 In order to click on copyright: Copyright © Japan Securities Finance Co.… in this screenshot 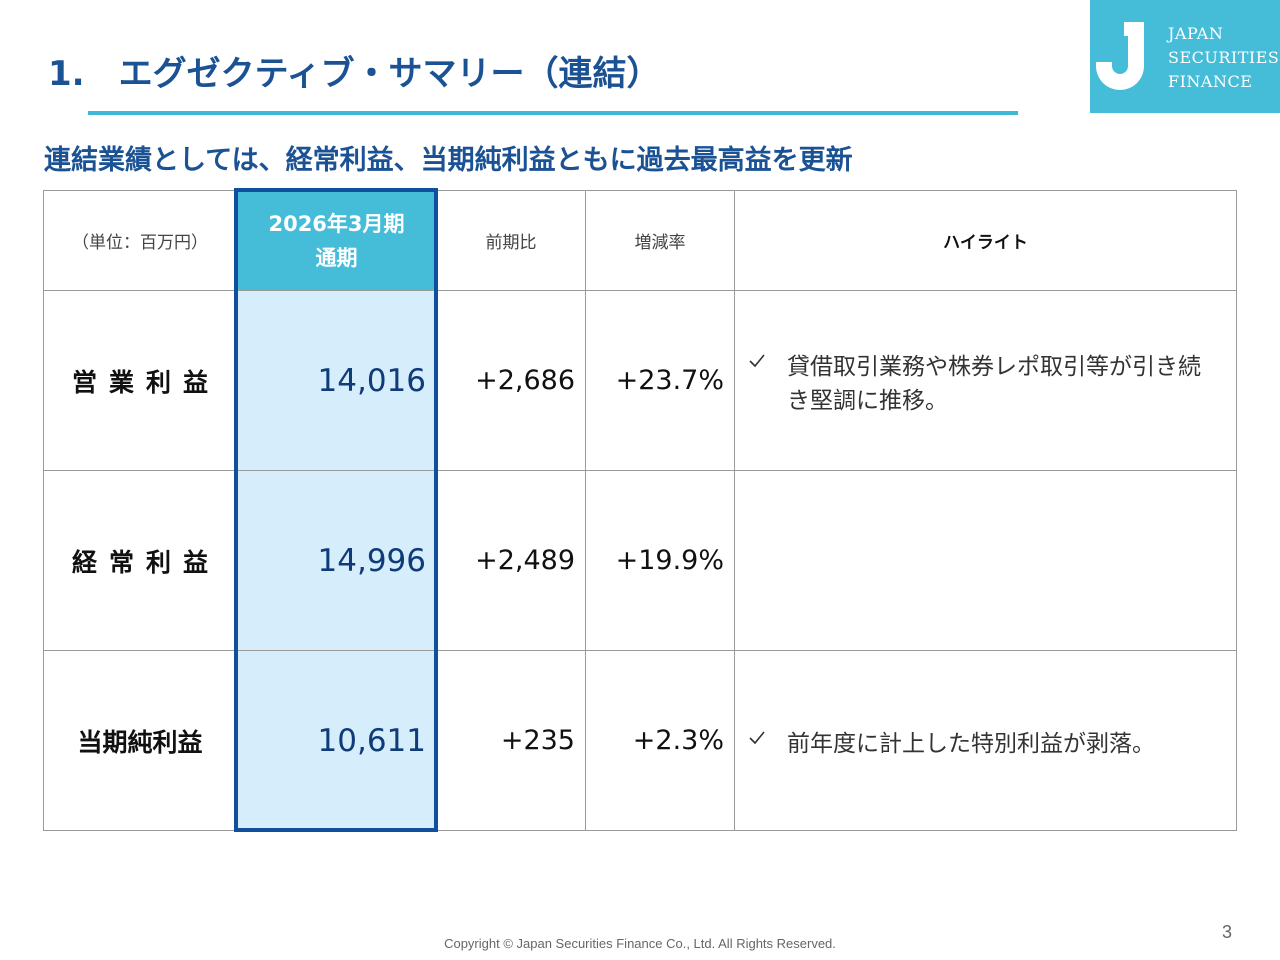, I will do `click(640, 943)`.